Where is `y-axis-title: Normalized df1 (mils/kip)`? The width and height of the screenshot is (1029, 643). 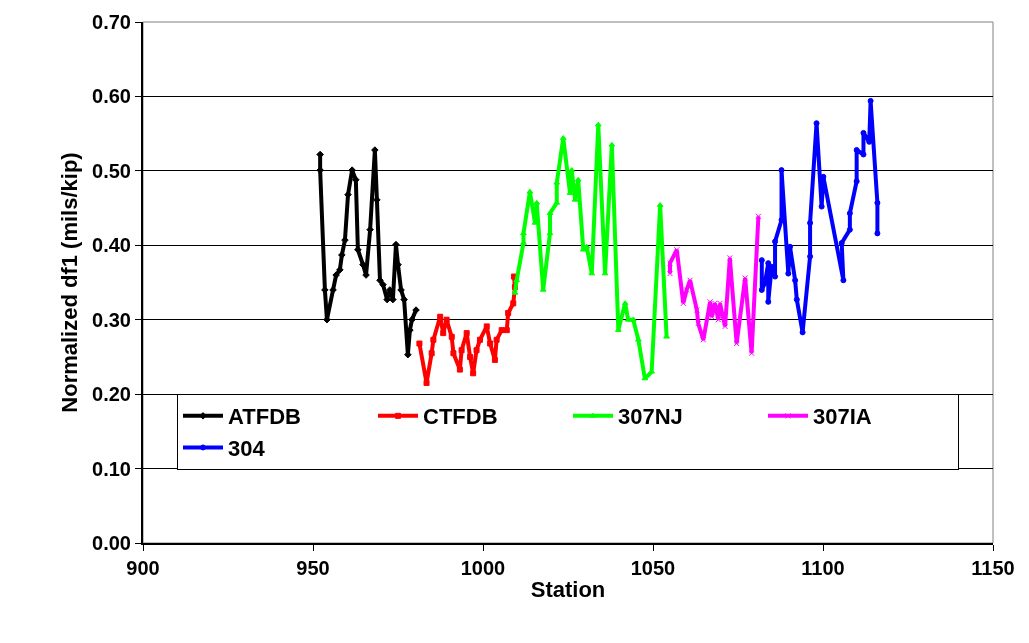
y-axis-title: Normalized df1 (mils/kip) is located at coordinates (70, 282).